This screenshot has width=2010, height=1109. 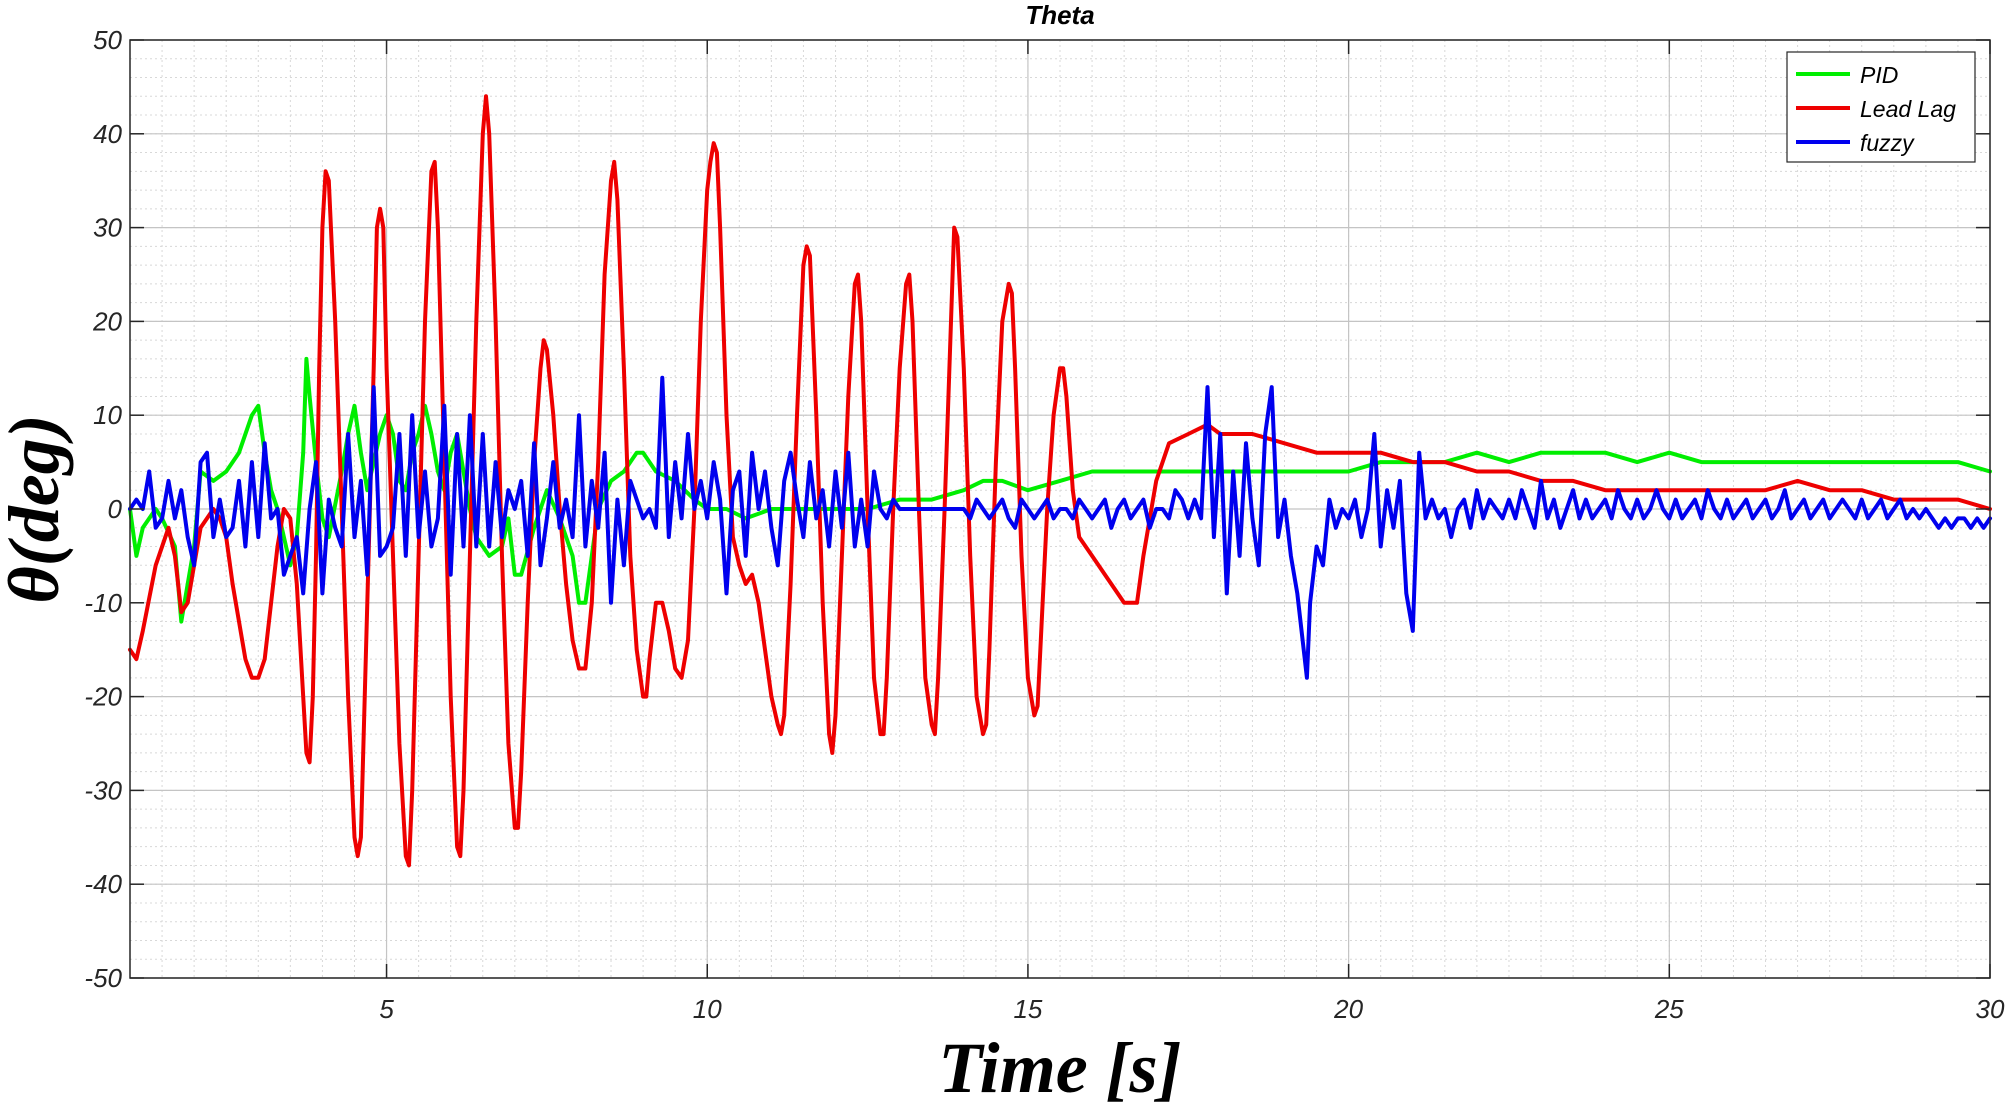 What do you see at coordinates (1059, 15) in the screenshot?
I see `chart-title: Theta` at bounding box center [1059, 15].